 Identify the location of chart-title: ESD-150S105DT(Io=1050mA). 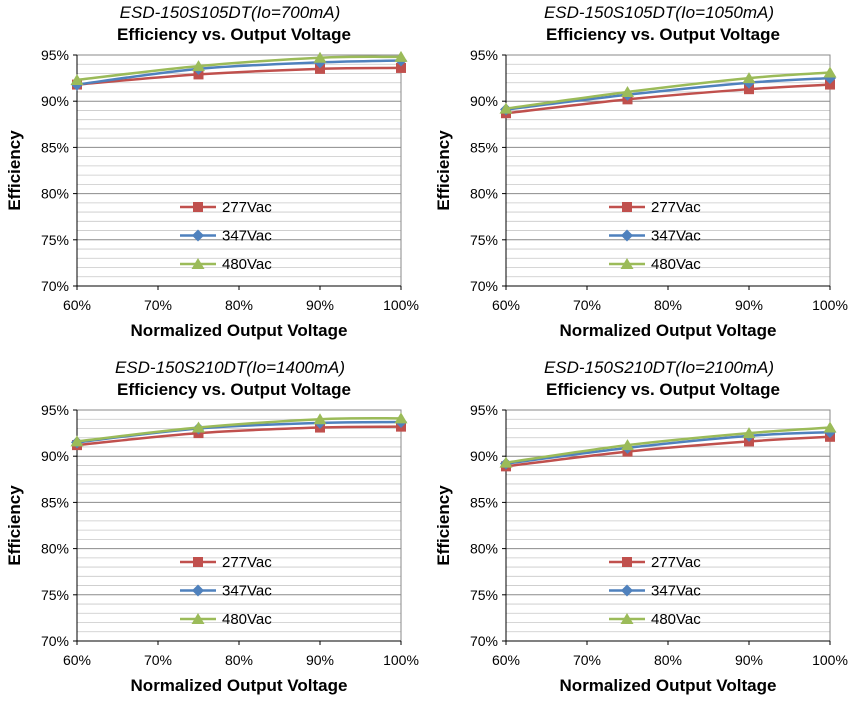
(659, 12).